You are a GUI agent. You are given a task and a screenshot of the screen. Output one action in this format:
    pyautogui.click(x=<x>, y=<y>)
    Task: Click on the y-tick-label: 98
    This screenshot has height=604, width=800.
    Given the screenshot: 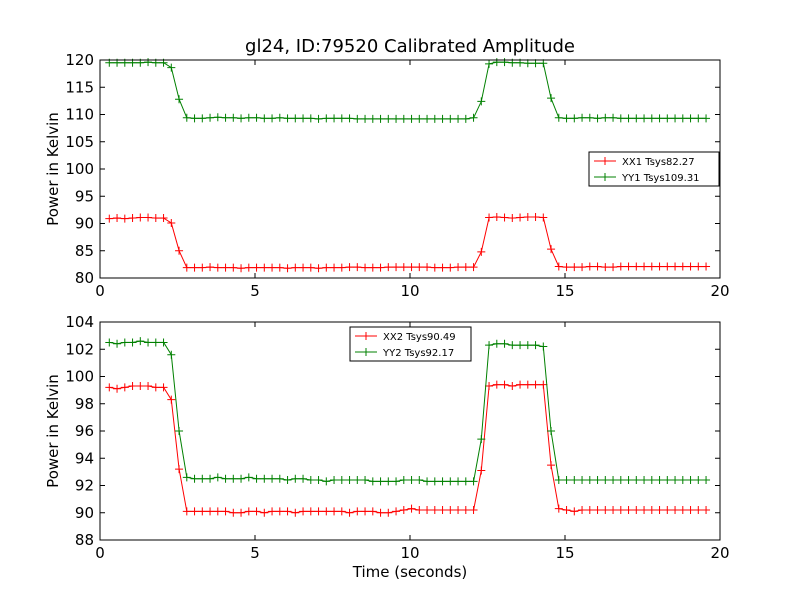 What is the action you would take?
    pyautogui.click(x=84, y=404)
    